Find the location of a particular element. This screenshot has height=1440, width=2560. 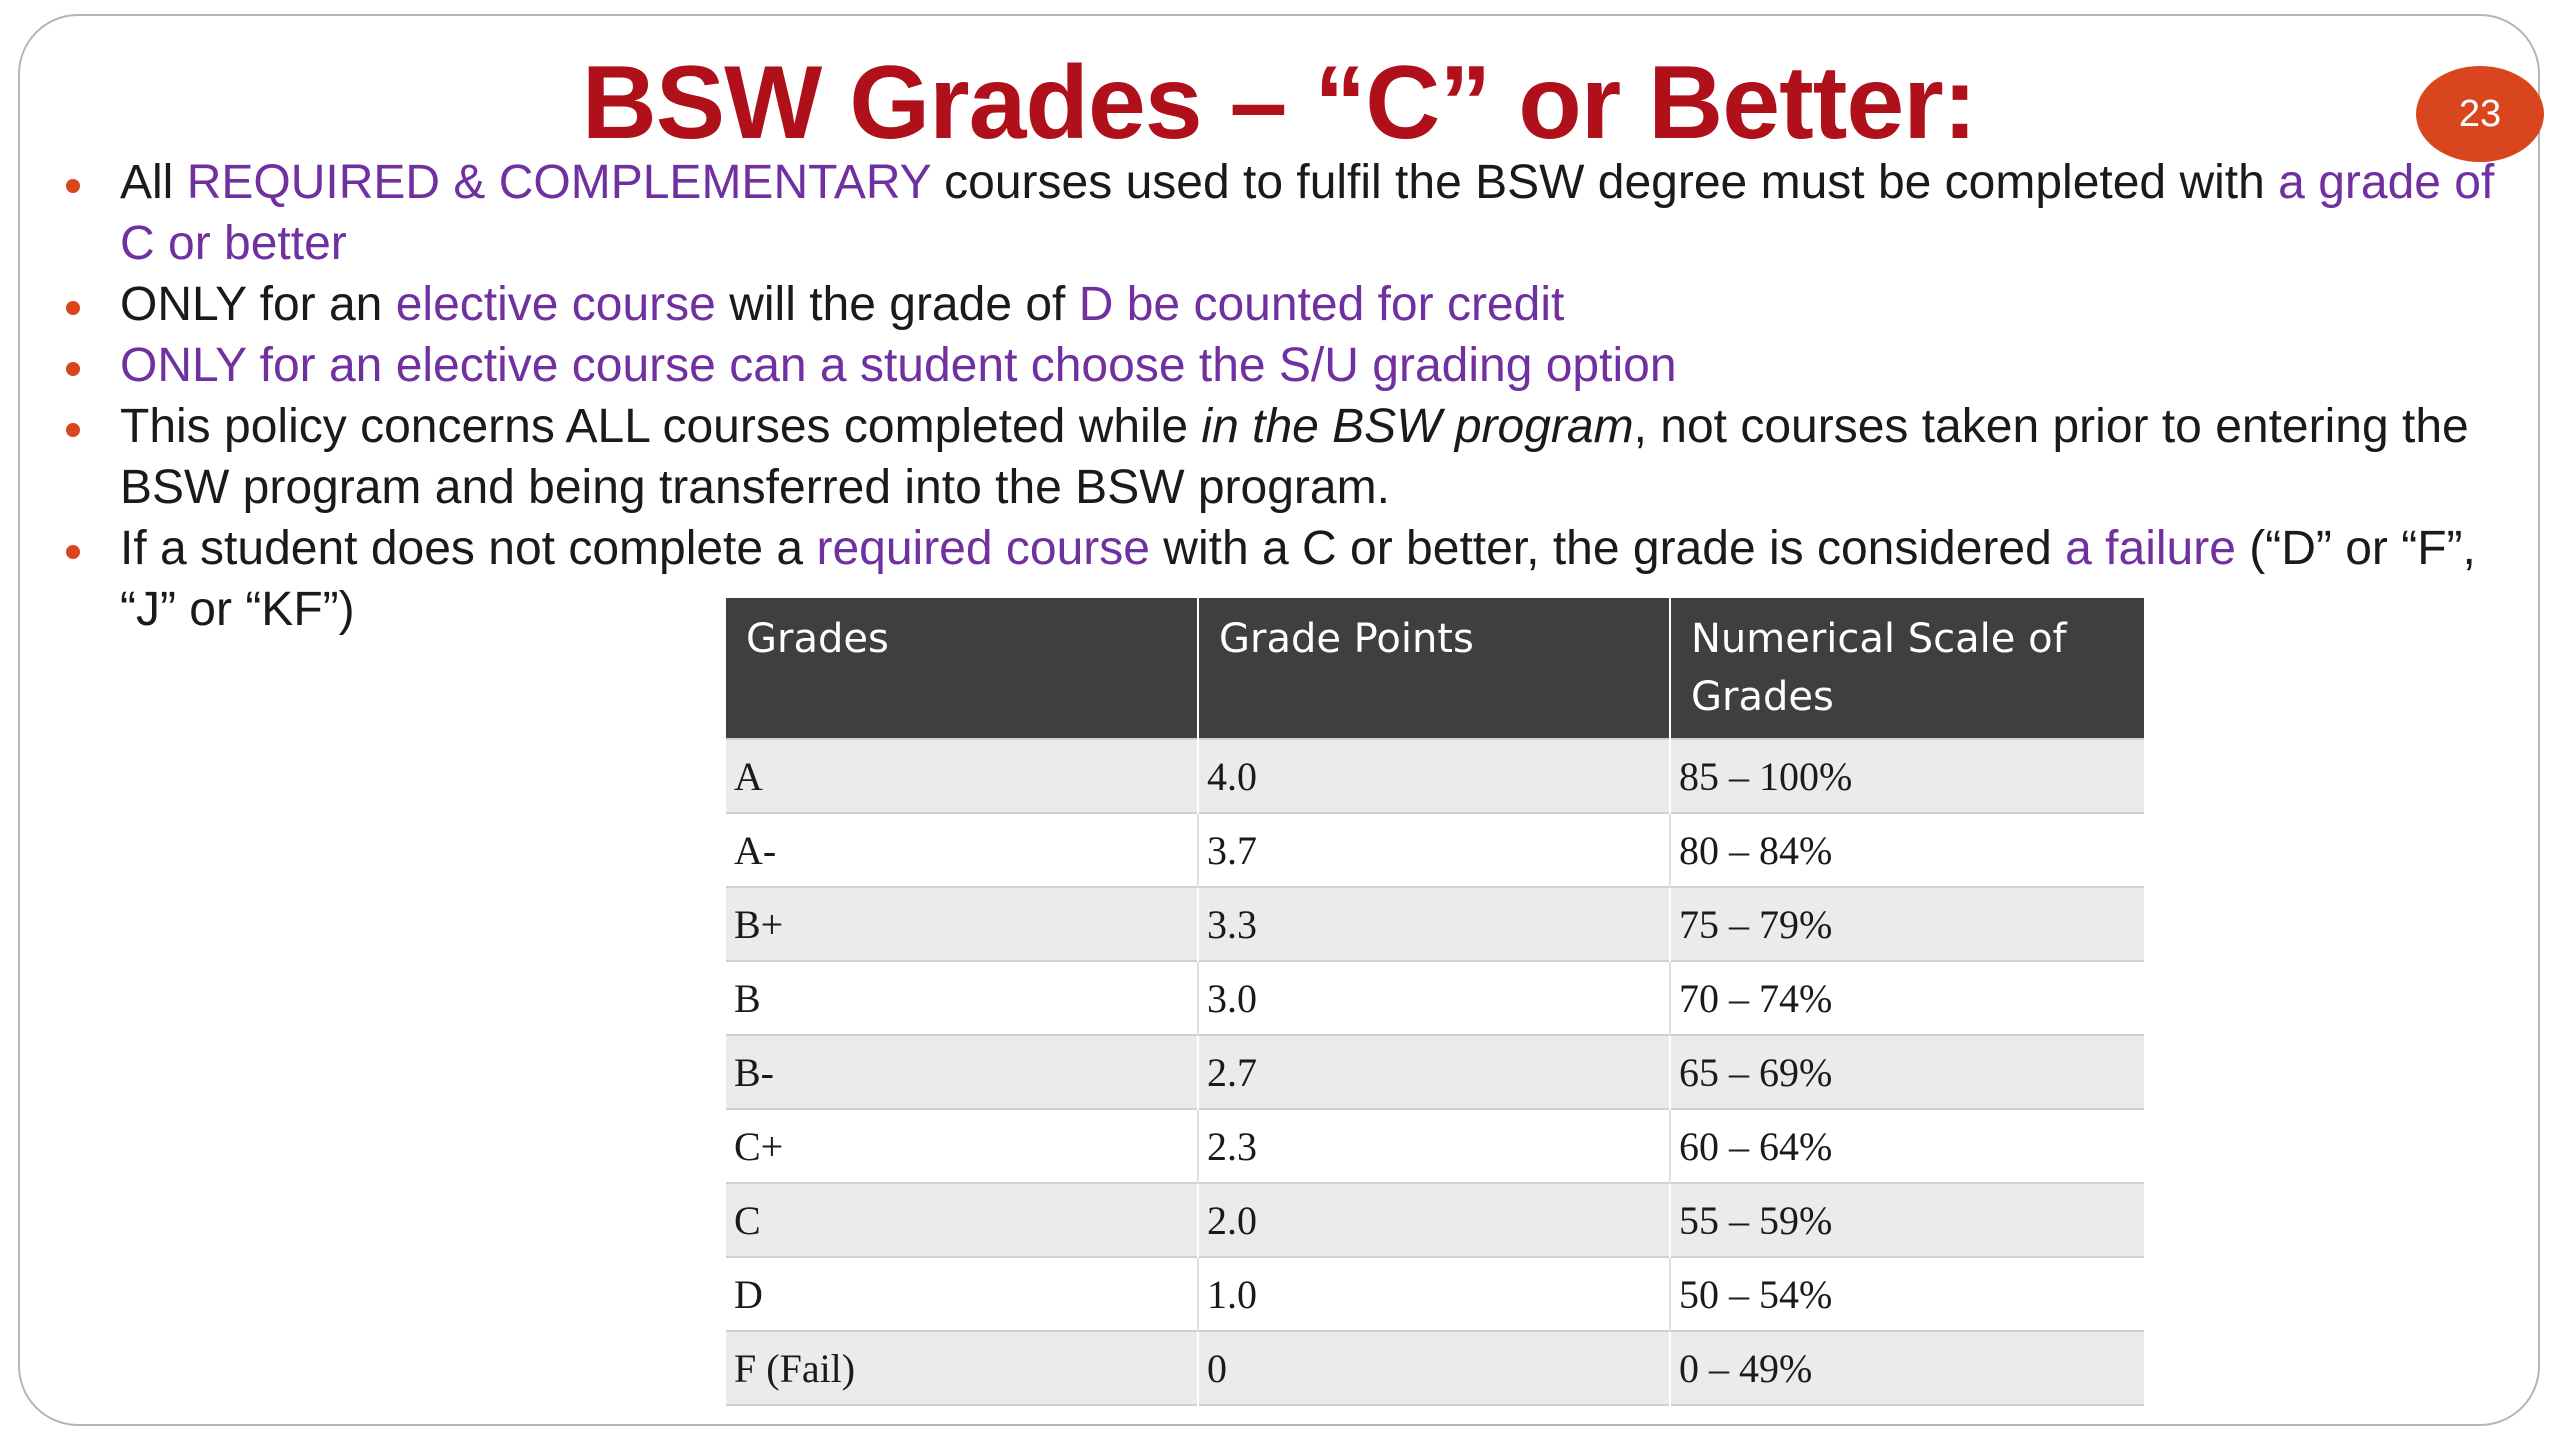

grade-points-cell: 2.3 is located at coordinates (1434, 1145).